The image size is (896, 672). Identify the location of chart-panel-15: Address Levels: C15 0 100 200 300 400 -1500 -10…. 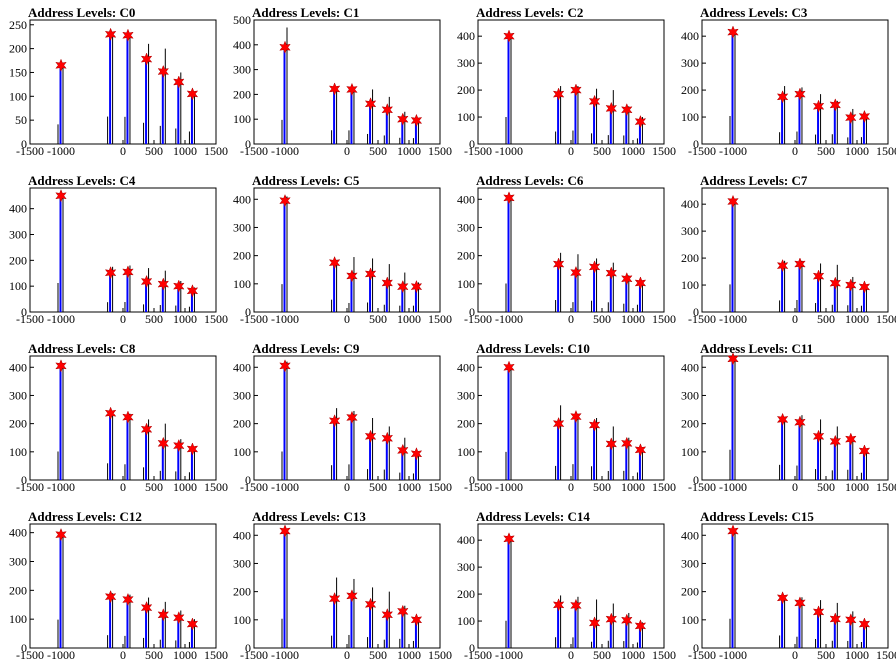
(788, 585).